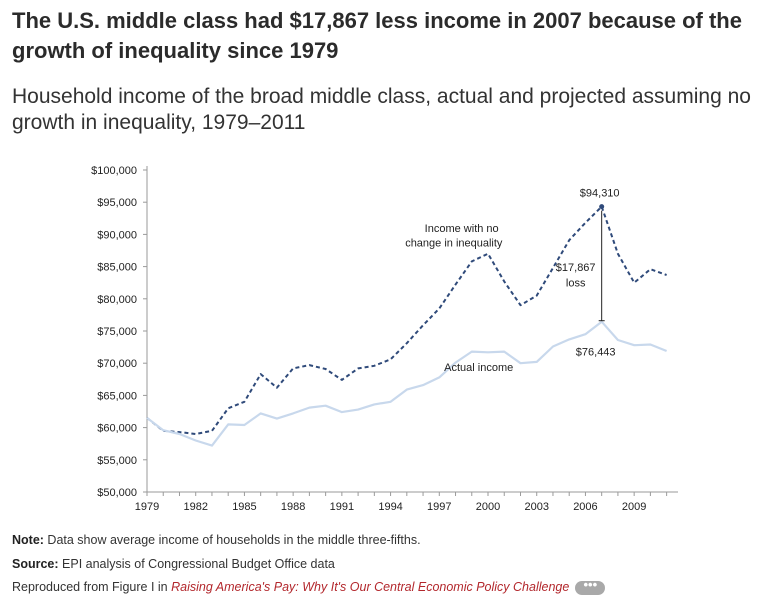  I want to click on y-tick-label: $65,000, so click(117, 396).